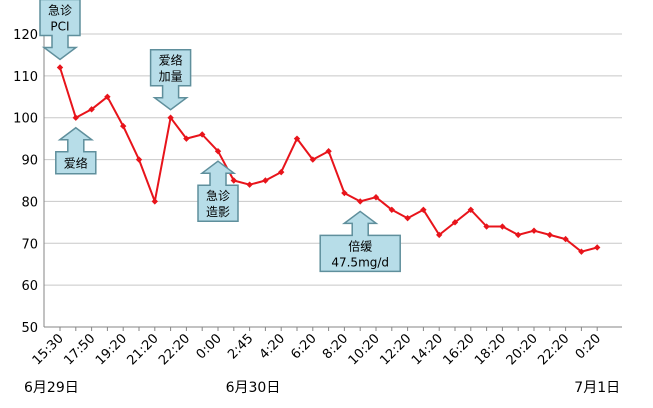 The height and width of the screenshot is (408, 653). What do you see at coordinates (360, 245) in the screenshot?
I see `callout-label: 倍缓` at bounding box center [360, 245].